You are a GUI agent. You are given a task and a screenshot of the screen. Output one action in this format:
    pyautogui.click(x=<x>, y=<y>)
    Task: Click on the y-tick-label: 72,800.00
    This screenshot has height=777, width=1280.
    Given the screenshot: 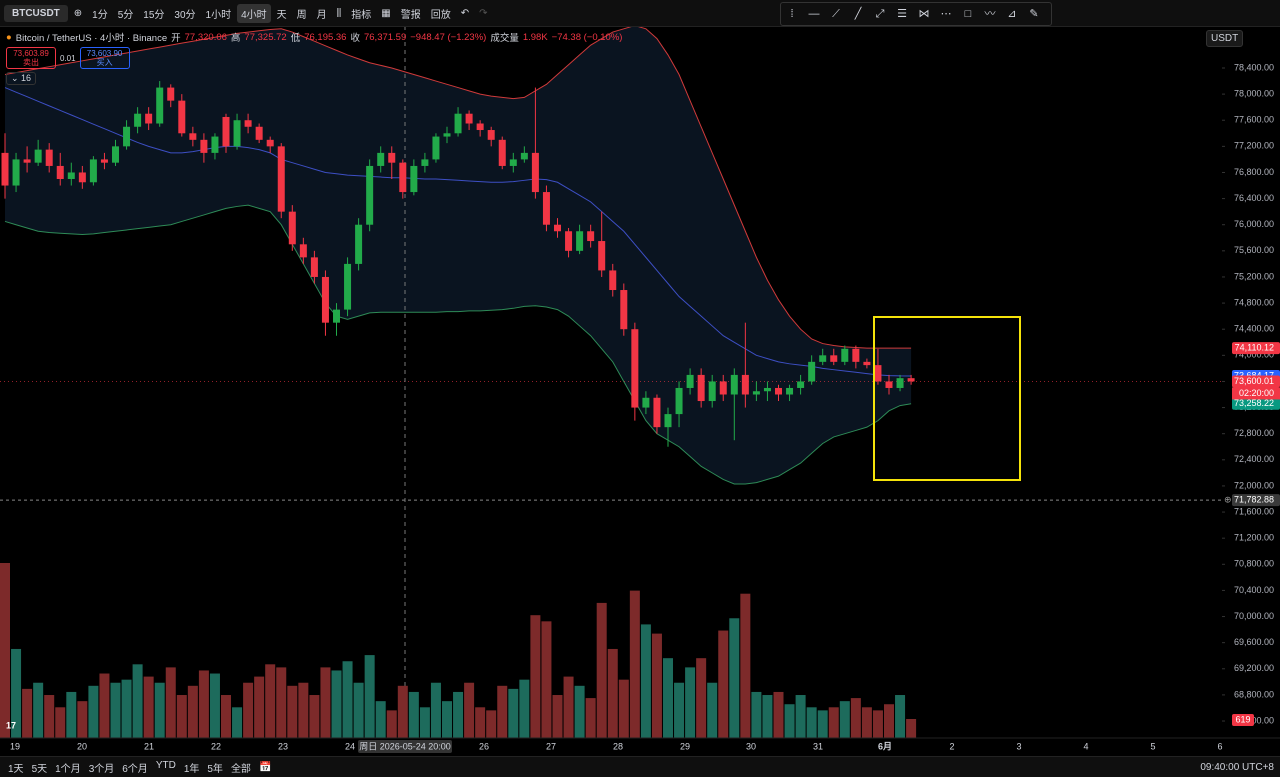 What is the action you would take?
    pyautogui.click(x=1254, y=433)
    